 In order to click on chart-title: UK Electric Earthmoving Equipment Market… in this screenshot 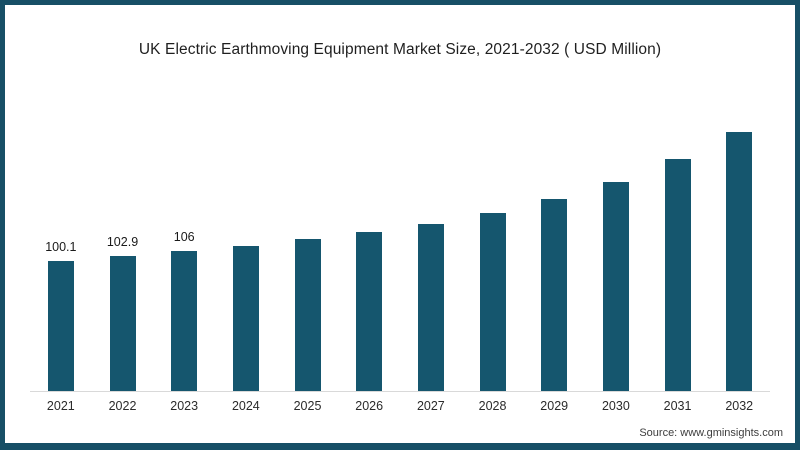, I will do `click(400, 49)`.